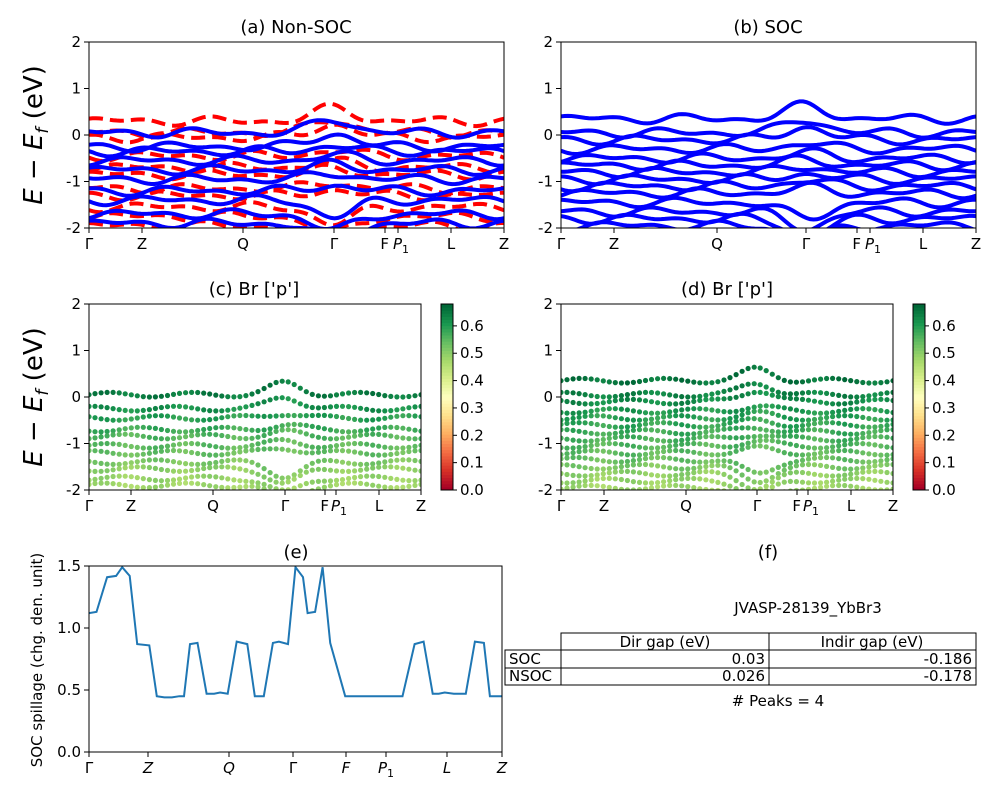  Describe the element at coordinates (76, 304) in the screenshot. I see `y-tick-label: 2` at that location.